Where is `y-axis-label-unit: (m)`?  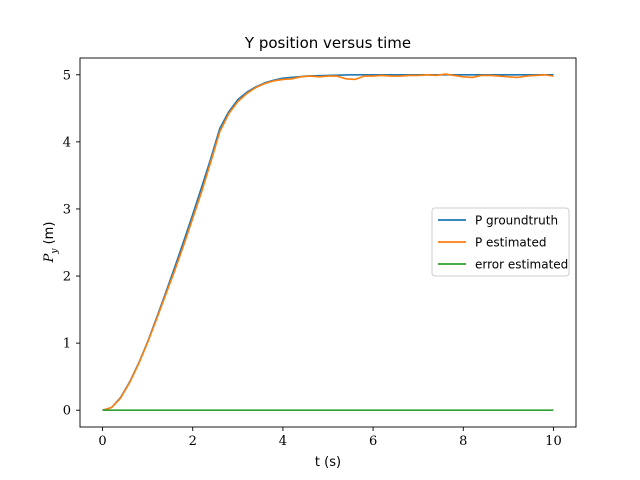
y-axis-label-unit: (m) is located at coordinates (49, 235).